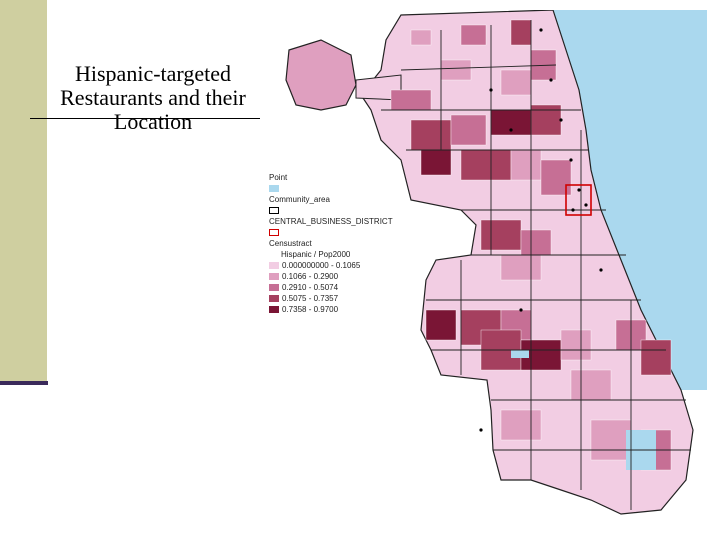 Image resolution: width=720 pixels, height=540 pixels. I want to click on legend-cbd-swatch-row, so click(344, 210).